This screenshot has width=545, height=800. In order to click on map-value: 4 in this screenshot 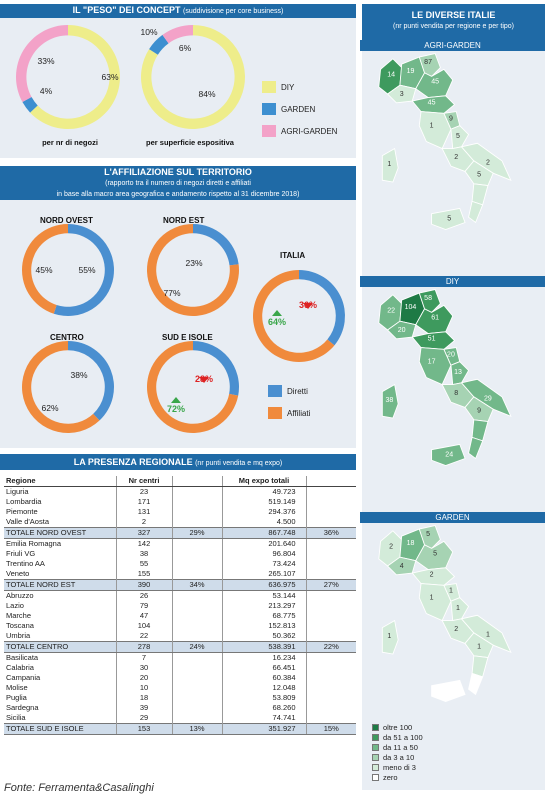, I will do `click(402, 566)`.